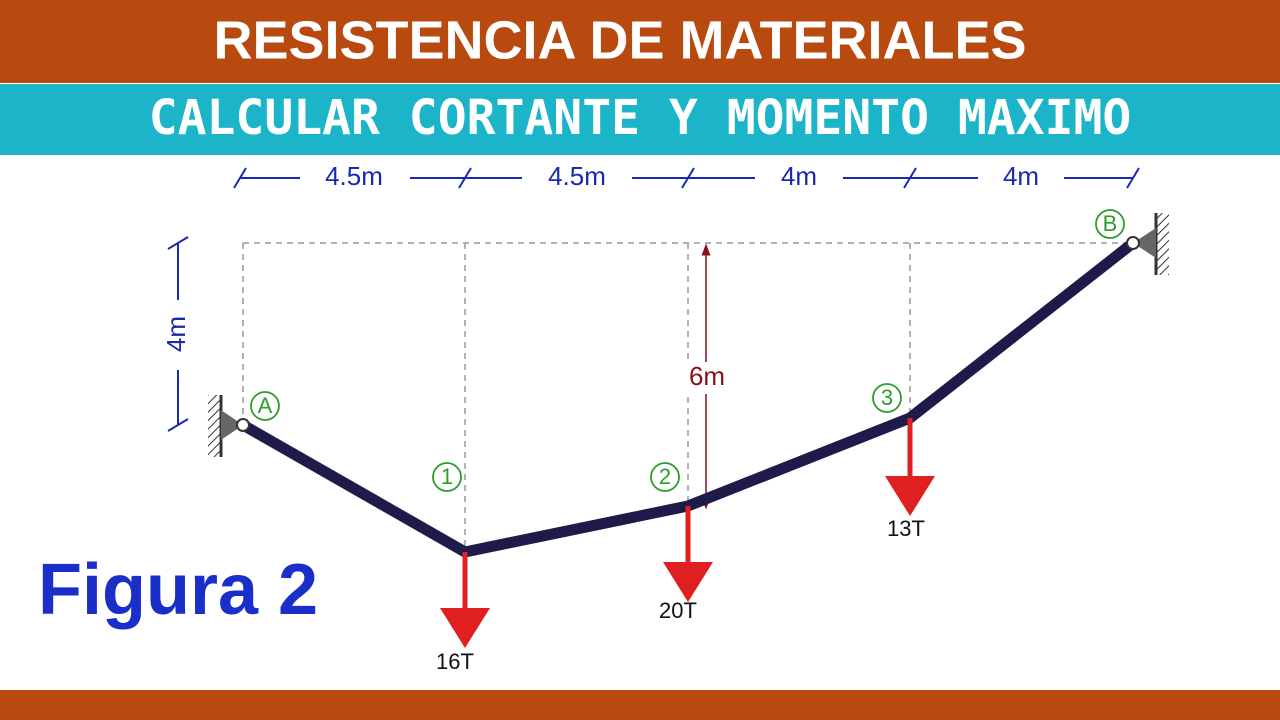 The height and width of the screenshot is (720, 1280). I want to click on label-bg, so click(707, 378).